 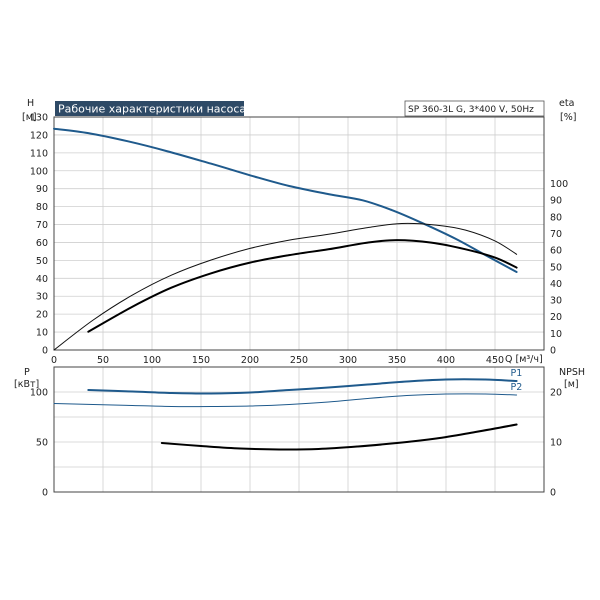 What do you see at coordinates (517, 373) in the screenshot?
I see `series-label-p1: P1` at bounding box center [517, 373].